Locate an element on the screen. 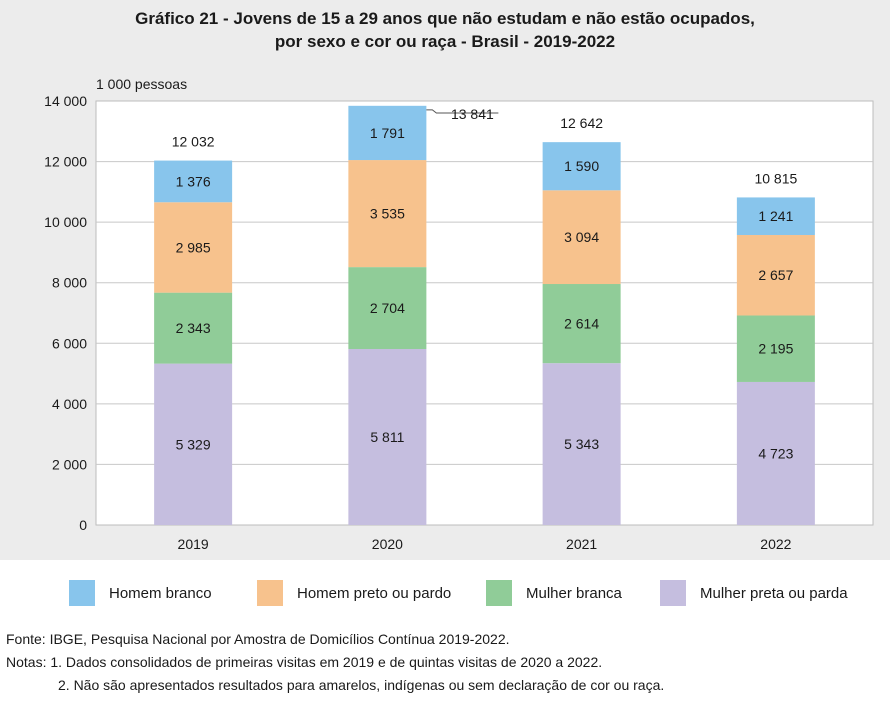 This screenshot has height=701, width=890. x-tick-label: 2020 is located at coordinates (387, 544).